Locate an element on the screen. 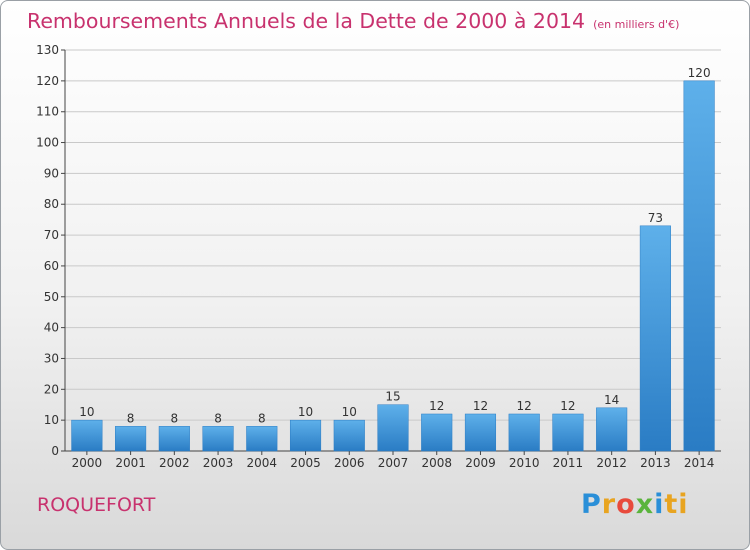 The image size is (750, 550). x-tick-label: 2006 is located at coordinates (349, 463).